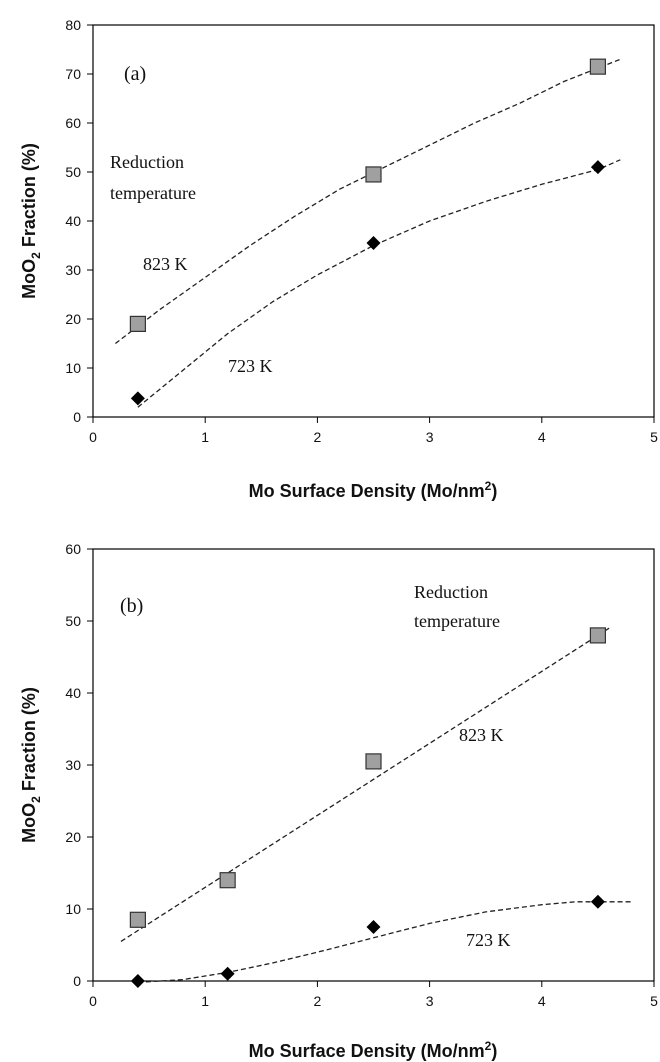 This screenshot has height=1062, width=660. Describe the element at coordinates (31, 765) in the screenshot. I see `y-axis-title-b: MoO2 Fraction (%)` at that location.